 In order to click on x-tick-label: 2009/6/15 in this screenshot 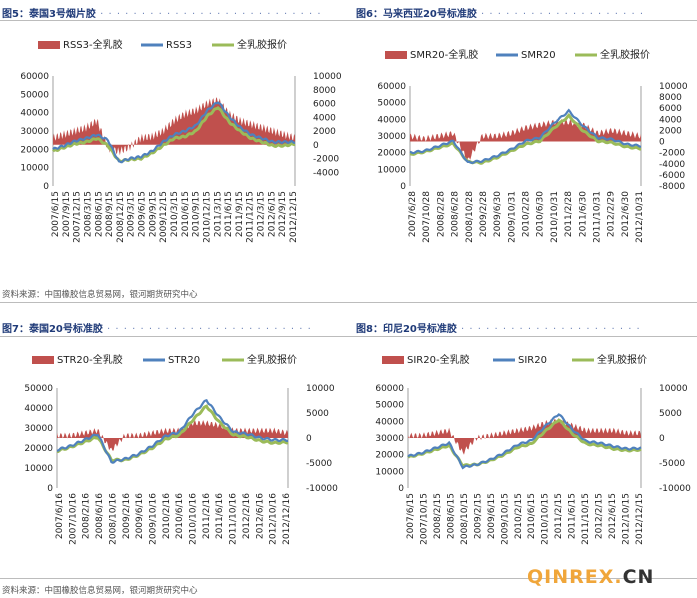, I will do `click(143, 214)`.